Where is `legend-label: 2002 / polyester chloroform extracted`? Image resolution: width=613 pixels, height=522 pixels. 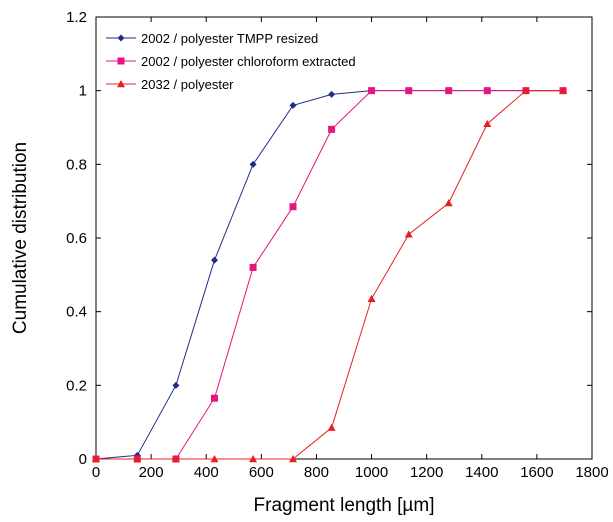 legend-label: 2002 / polyester chloroform extracted is located at coordinates (248, 61).